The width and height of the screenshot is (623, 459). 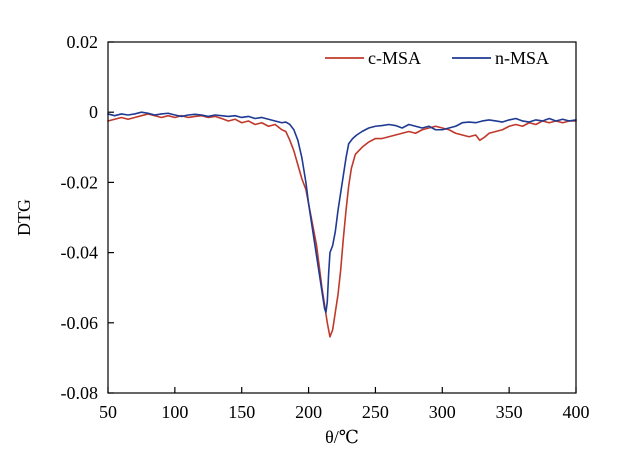 What do you see at coordinates (522, 58) in the screenshot?
I see `legend-label-n-msa: n-MSA` at bounding box center [522, 58].